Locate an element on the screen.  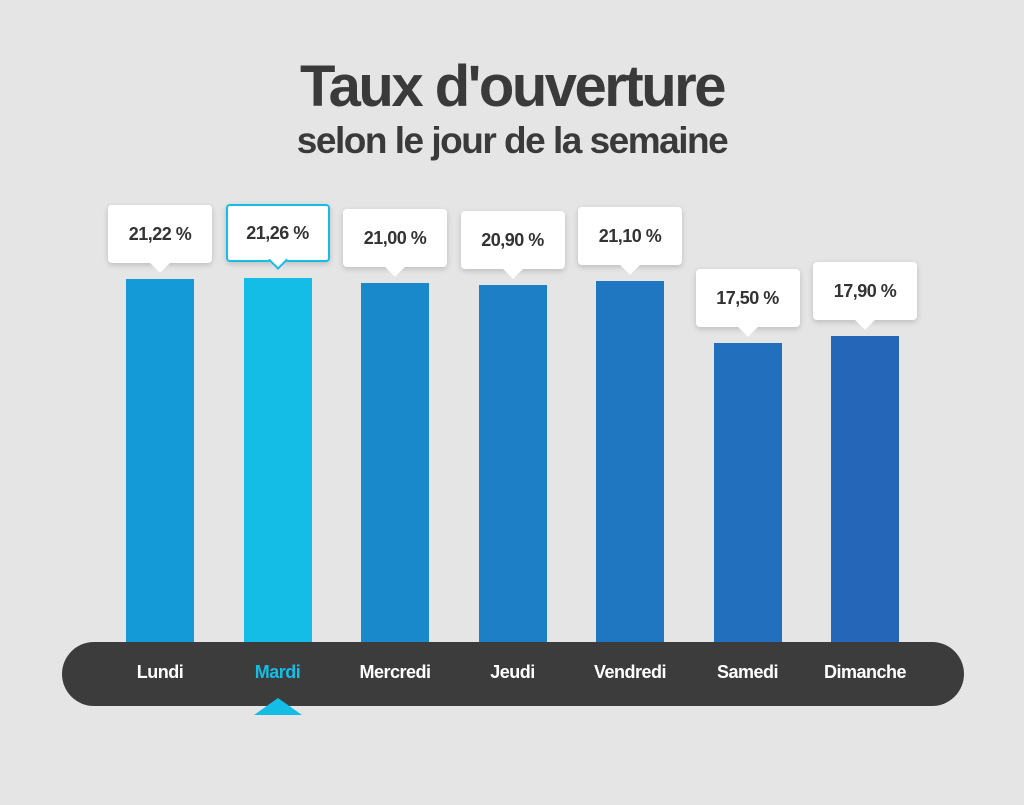
x-tick-label-mercredi: Mercredi is located at coordinates (395, 672).